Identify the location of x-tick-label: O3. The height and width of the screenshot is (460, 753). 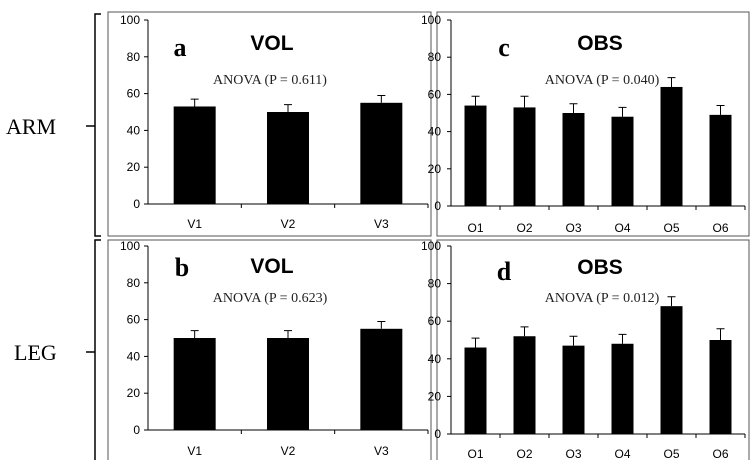
(573, 228).